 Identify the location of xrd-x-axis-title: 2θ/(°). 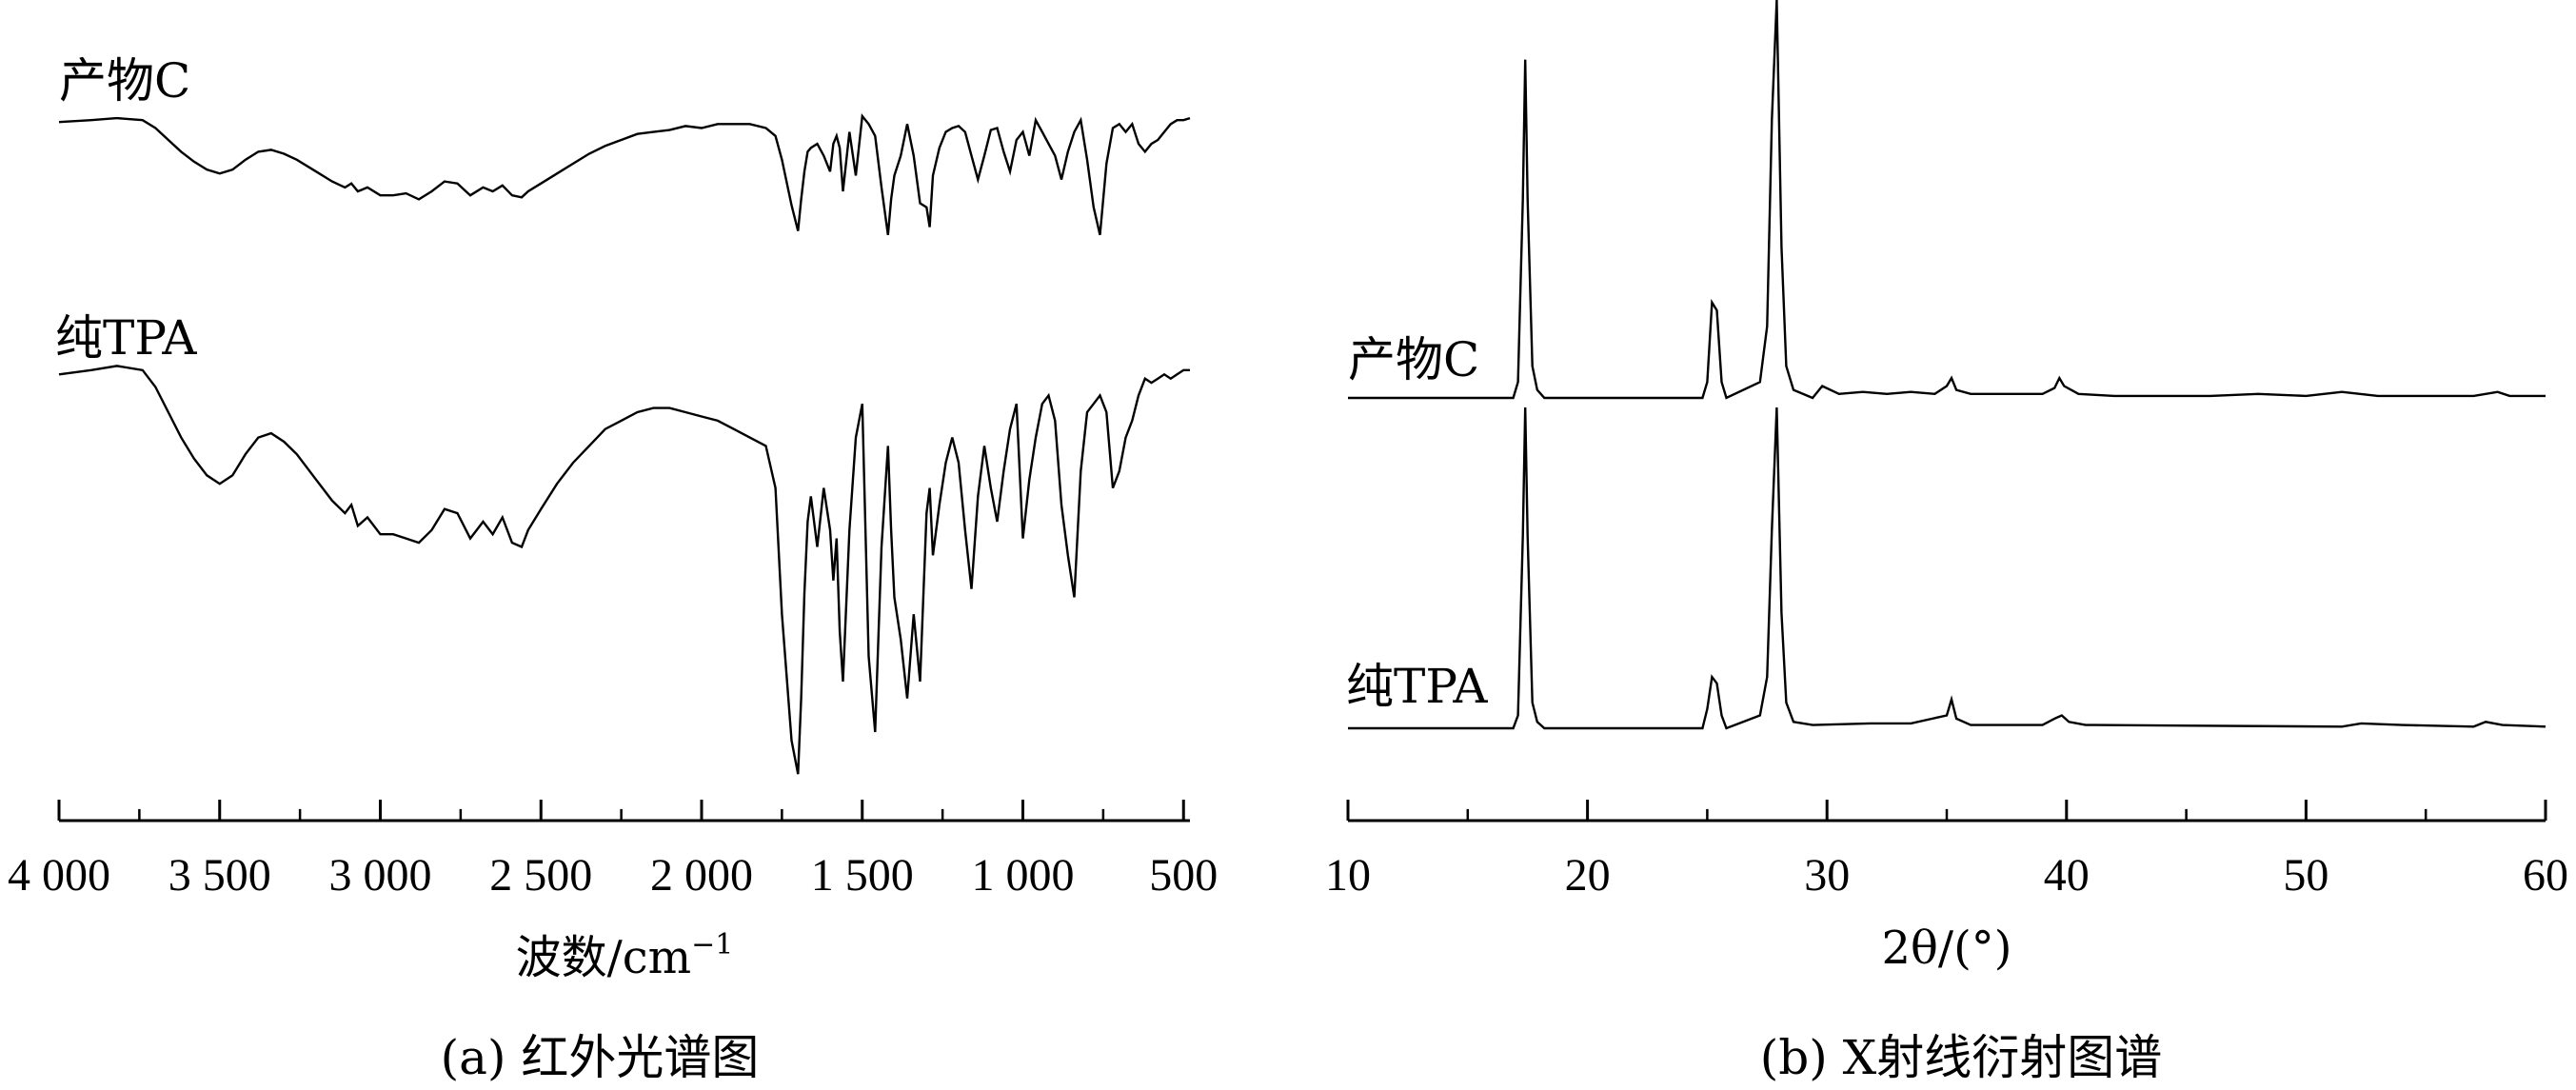
(1946, 948).